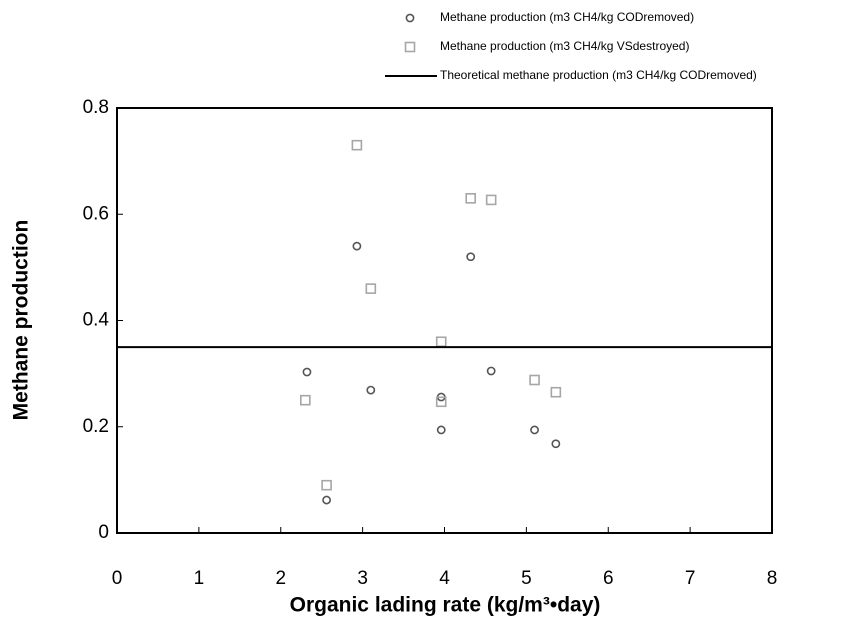  Describe the element at coordinates (526, 578) in the screenshot. I see `x-tick-label: 5` at that location.